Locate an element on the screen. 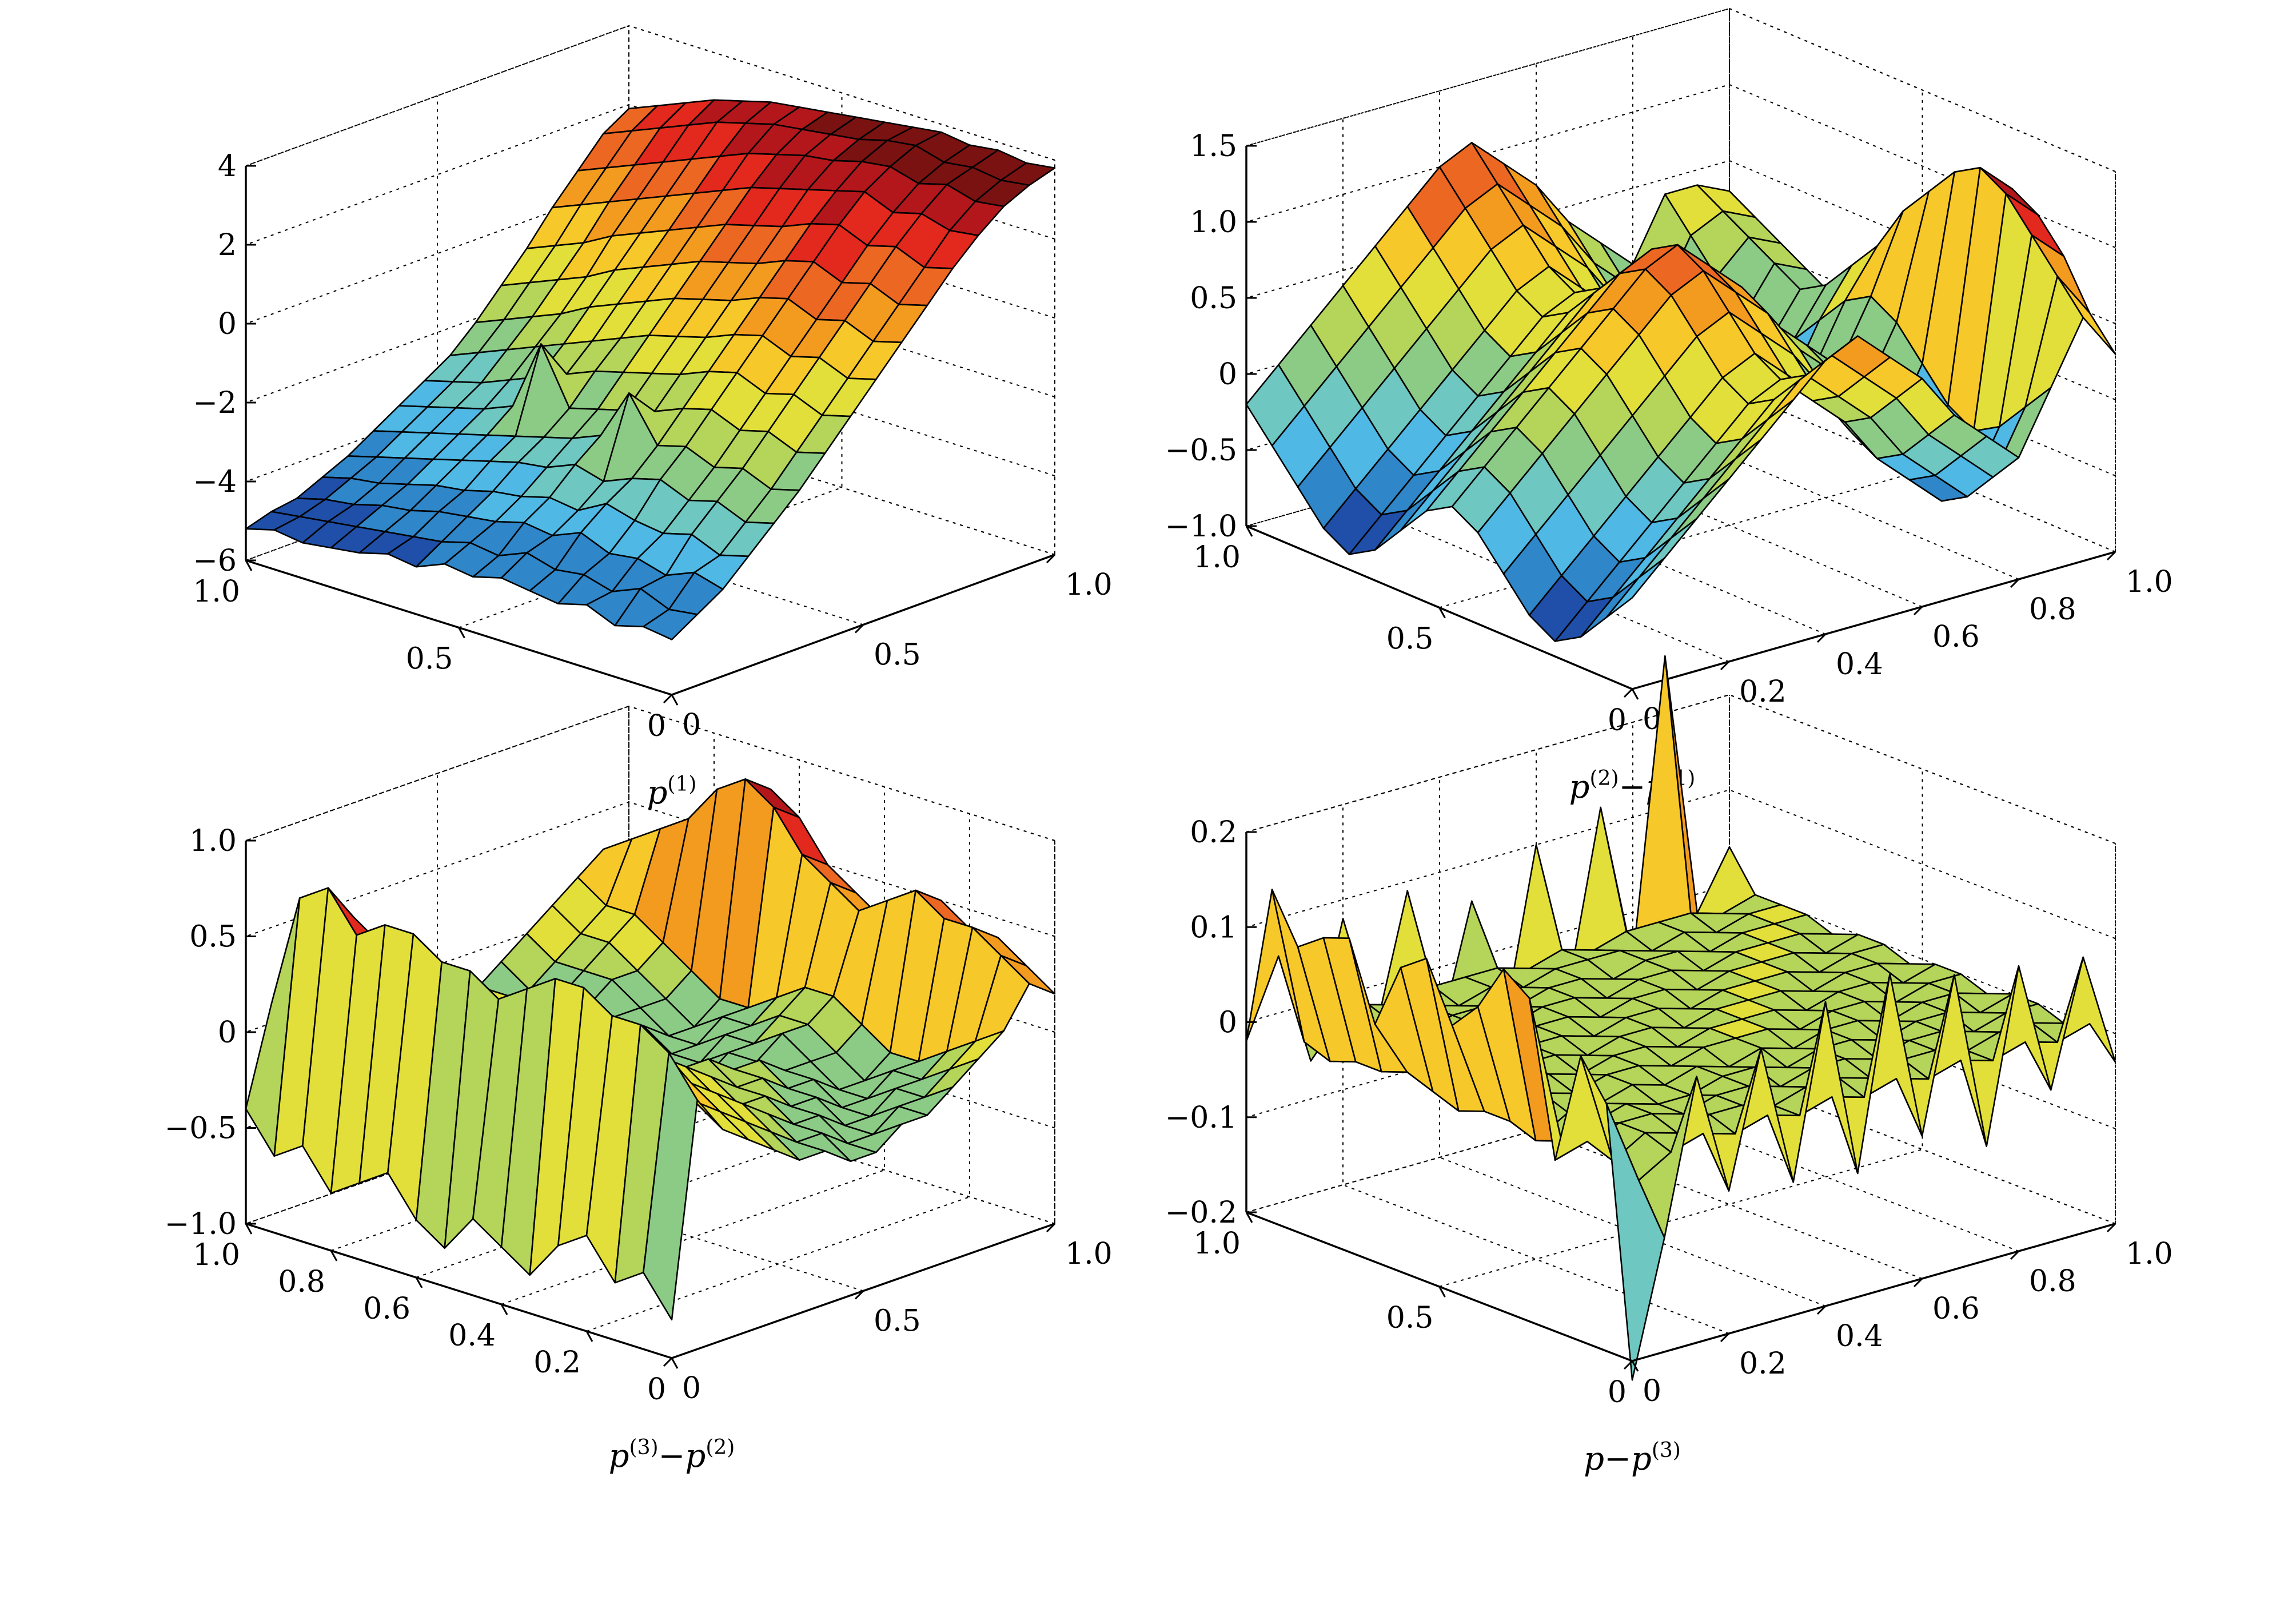 Image resolution: width=2296 pixels, height=1608 pixels. z-tick-label: 1.0 is located at coordinates (1214, 223).